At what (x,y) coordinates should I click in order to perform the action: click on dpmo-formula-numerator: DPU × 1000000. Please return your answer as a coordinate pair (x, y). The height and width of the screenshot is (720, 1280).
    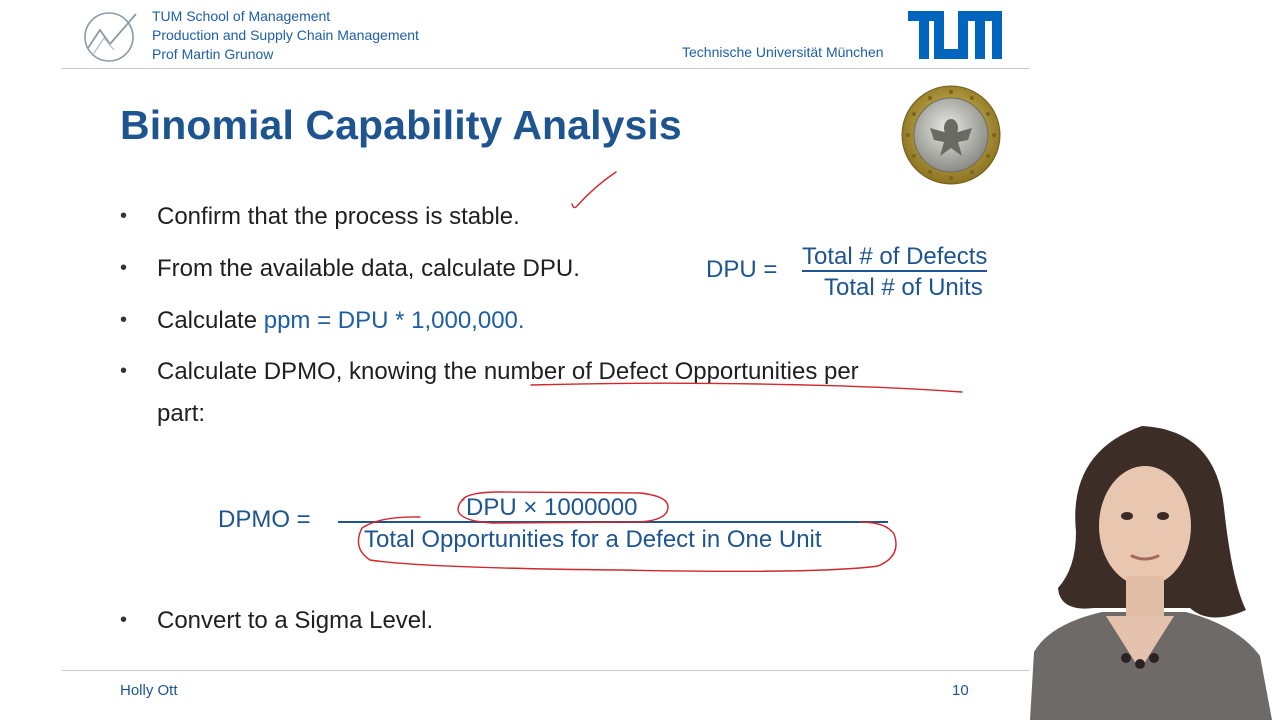
    Looking at the image, I should click on (552, 507).